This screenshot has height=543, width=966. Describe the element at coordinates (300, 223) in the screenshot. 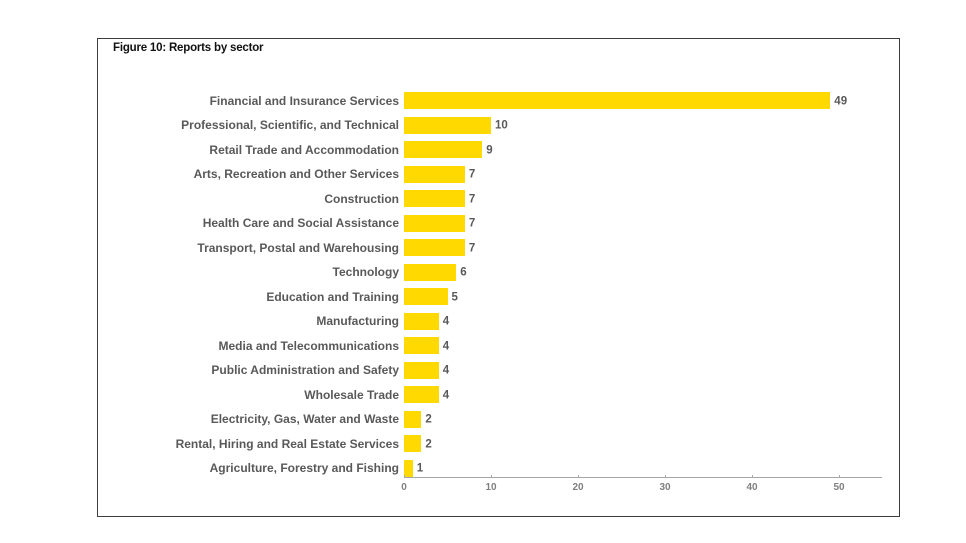

I see `category-label: Health Care and Social Assistance` at that location.